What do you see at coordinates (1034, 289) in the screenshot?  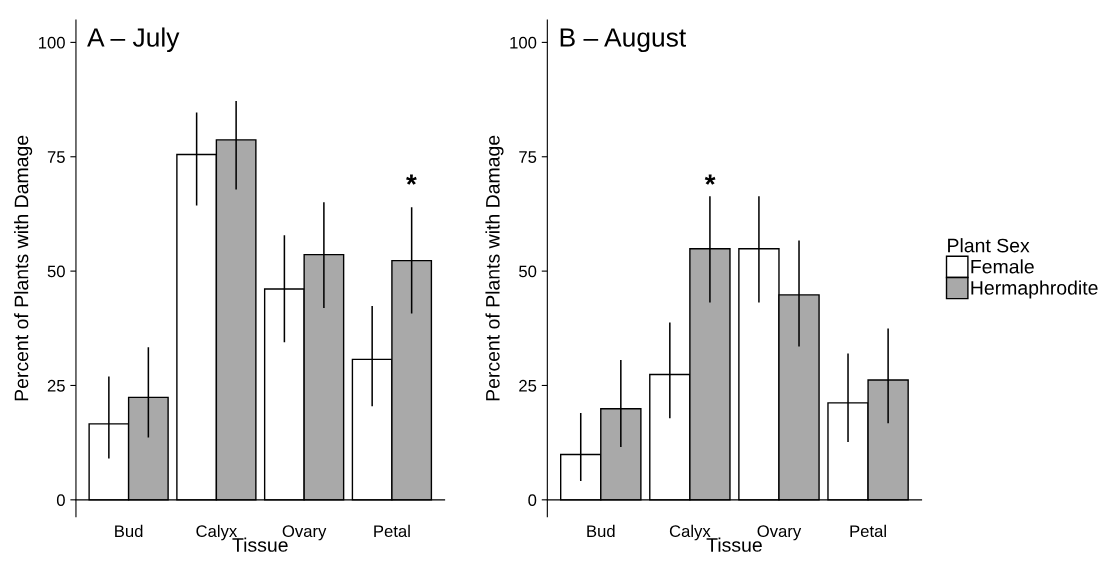 I see `legend-label: Hermaphrodite` at bounding box center [1034, 289].